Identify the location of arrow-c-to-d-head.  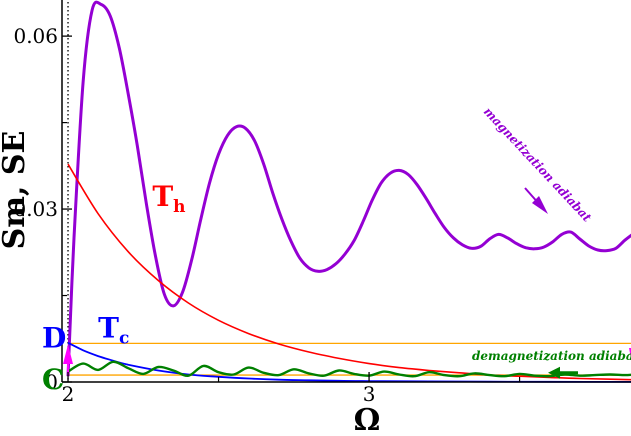
(68, 354).